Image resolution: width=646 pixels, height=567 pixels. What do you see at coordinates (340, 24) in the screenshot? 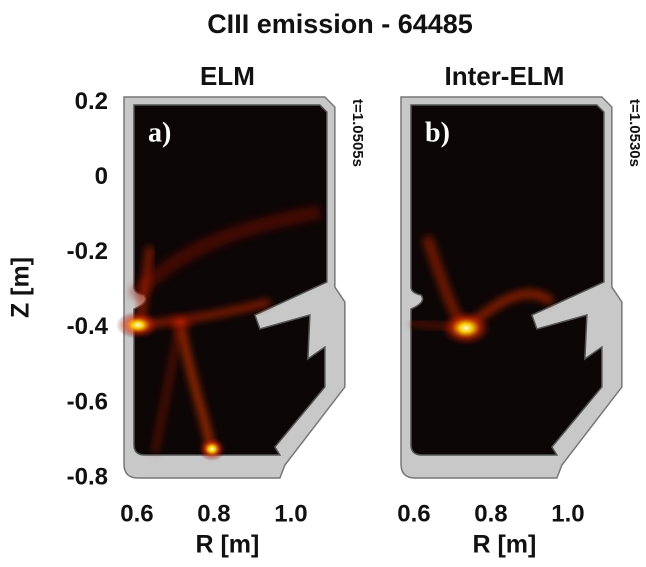
I see `figure-title: CIII emission - 64485` at bounding box center [340, 24].